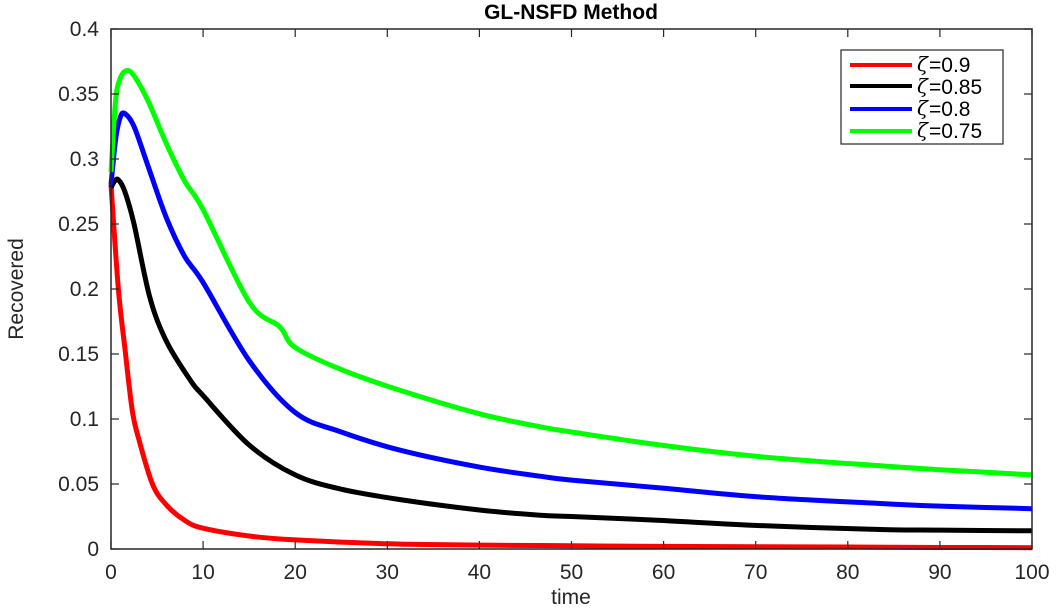  Describe the element at coordinates (571, 12) in the screenshot. I see `chart-title: GL-NSFD Method` at that location.